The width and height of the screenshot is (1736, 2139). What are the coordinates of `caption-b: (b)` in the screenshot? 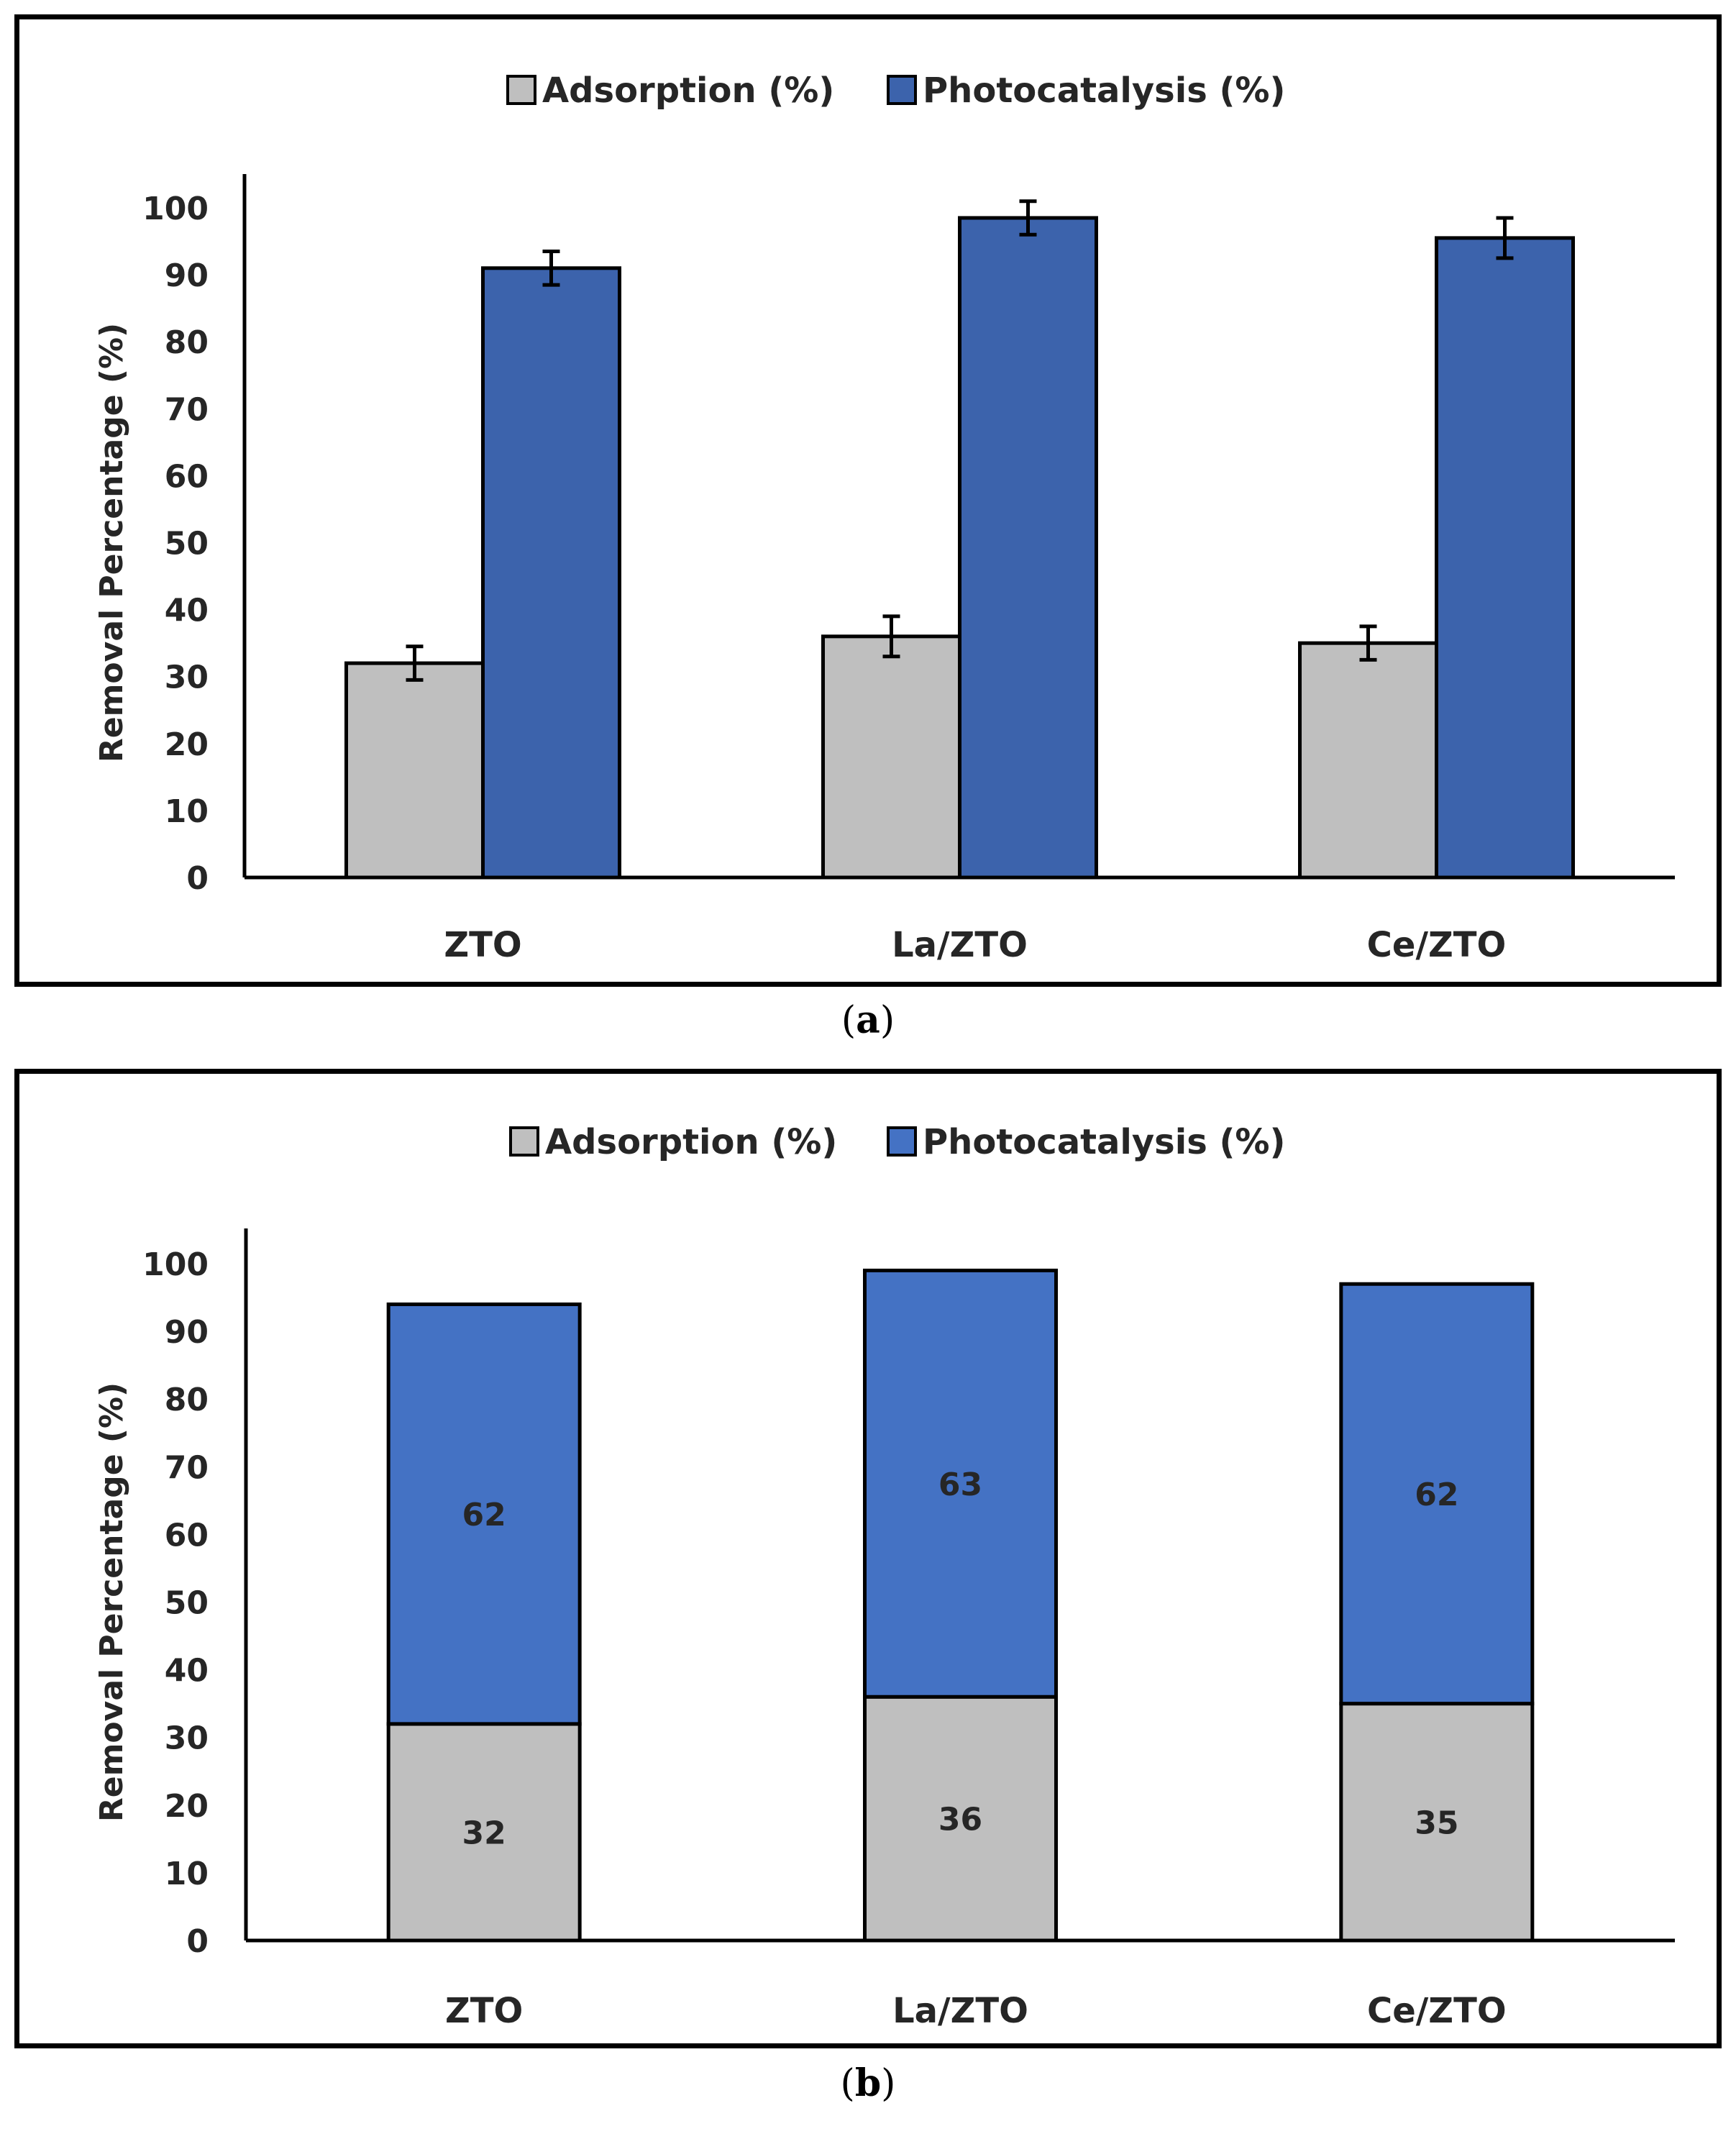 It's located at (868, 2083).